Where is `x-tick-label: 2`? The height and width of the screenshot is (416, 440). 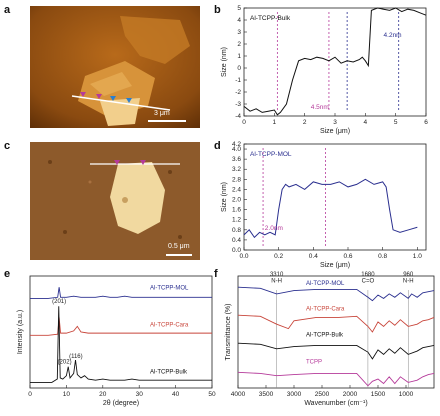 x-tick-label: 2 is located at coordinates (305, 122).